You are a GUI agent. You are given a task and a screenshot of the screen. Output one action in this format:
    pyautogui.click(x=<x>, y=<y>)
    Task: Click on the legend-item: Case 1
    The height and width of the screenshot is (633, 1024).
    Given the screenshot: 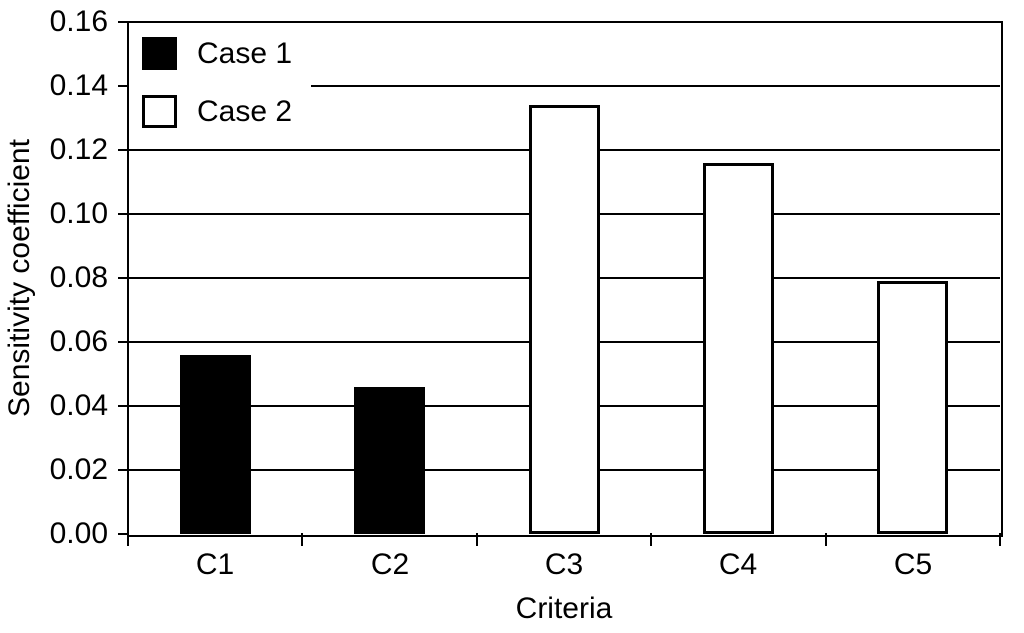 What is the action you would take?
    pyautogui.click(x=226, y=53)
    